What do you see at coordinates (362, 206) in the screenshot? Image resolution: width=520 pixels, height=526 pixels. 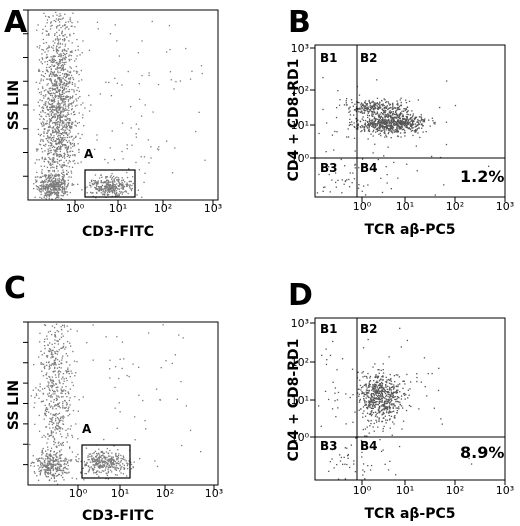 I see `x-tick-label: 10⁰` at bounding box center [362, 206].